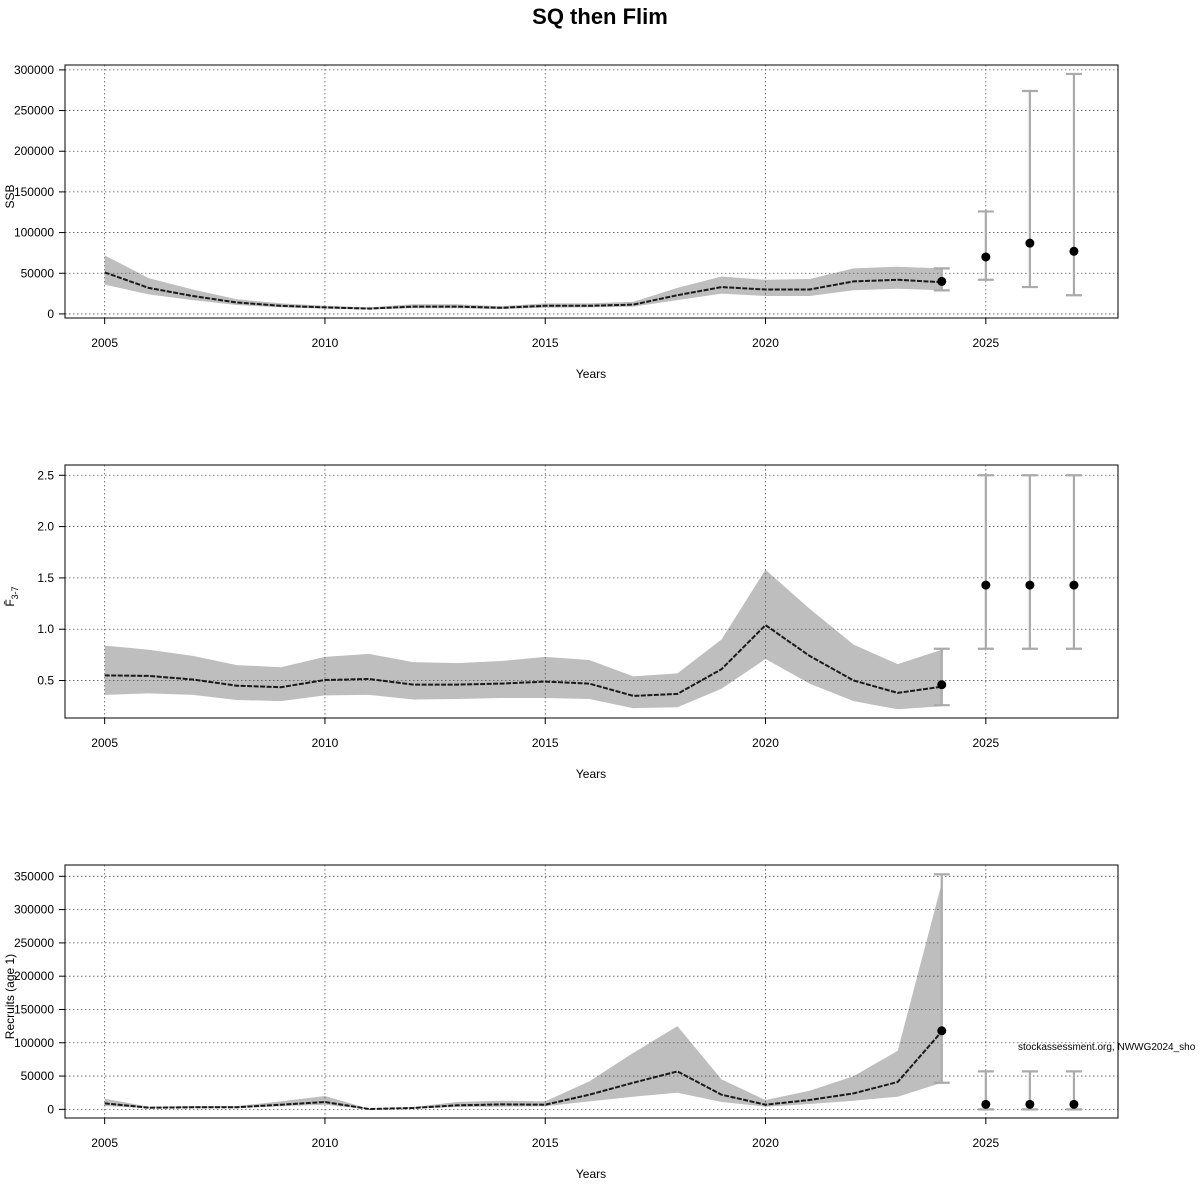  What do you see at coordinates (34, 876) in the screenshot?
I see `recruits-y-tick-label: 350000` at bounding box center [34, 876].